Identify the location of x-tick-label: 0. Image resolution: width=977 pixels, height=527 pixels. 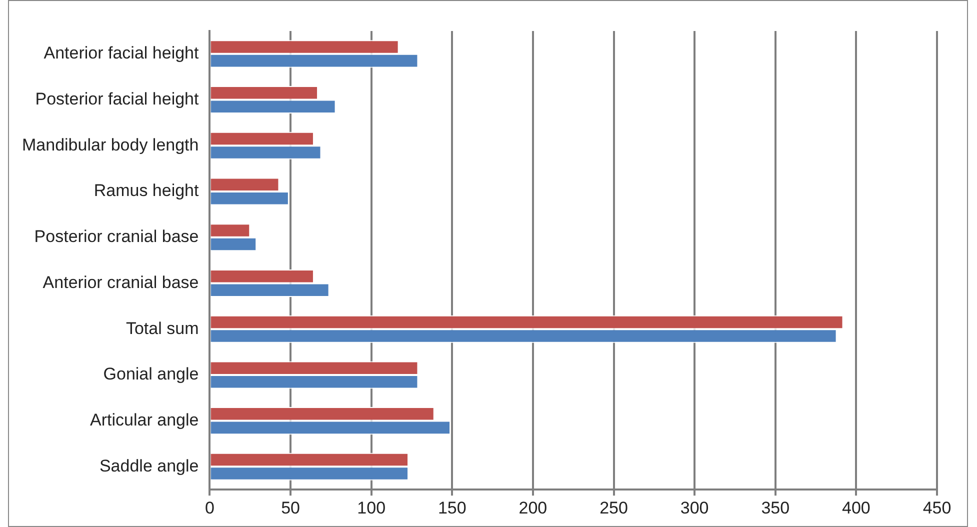
(209, 508).